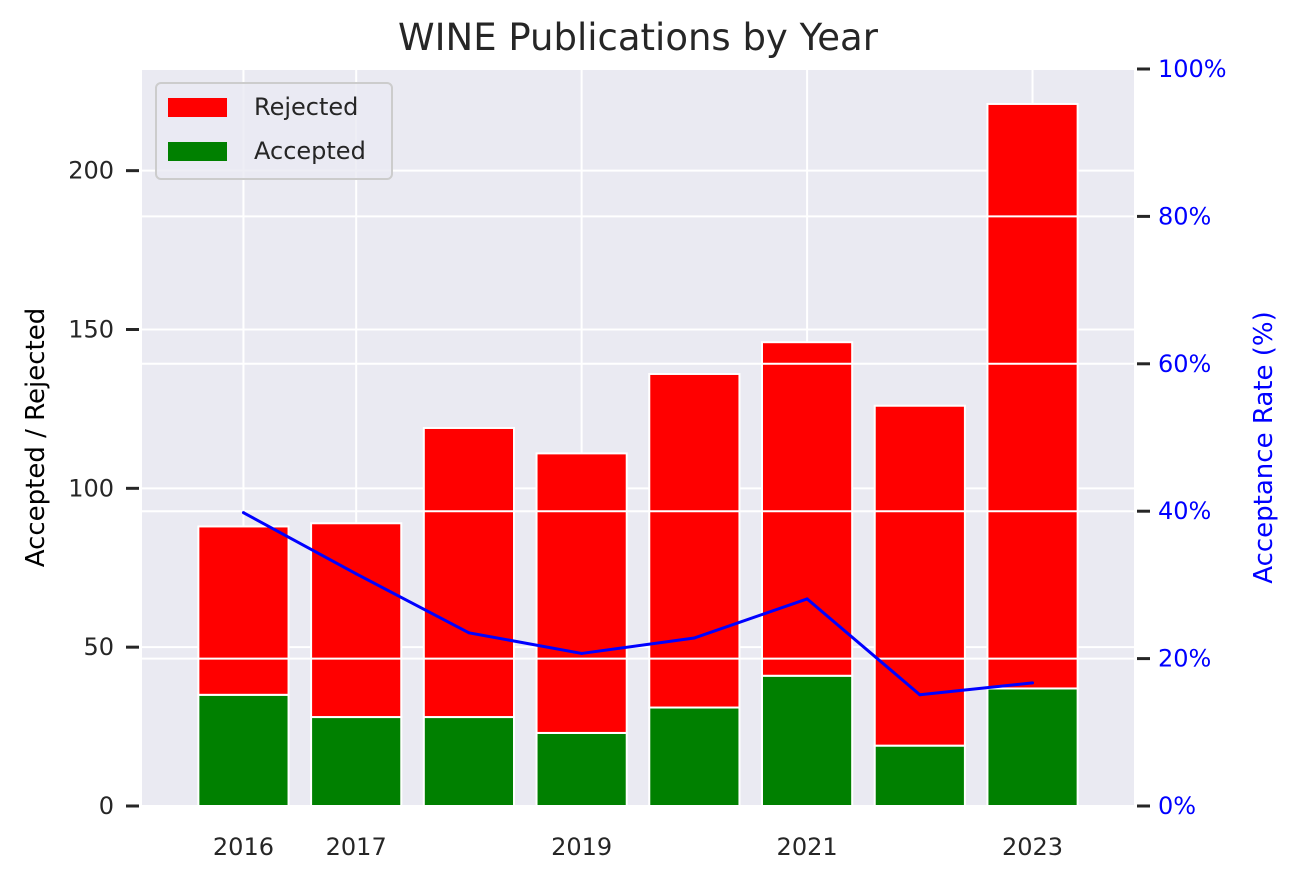  I want to click on bar-rejected-2018, so click(468, 572).